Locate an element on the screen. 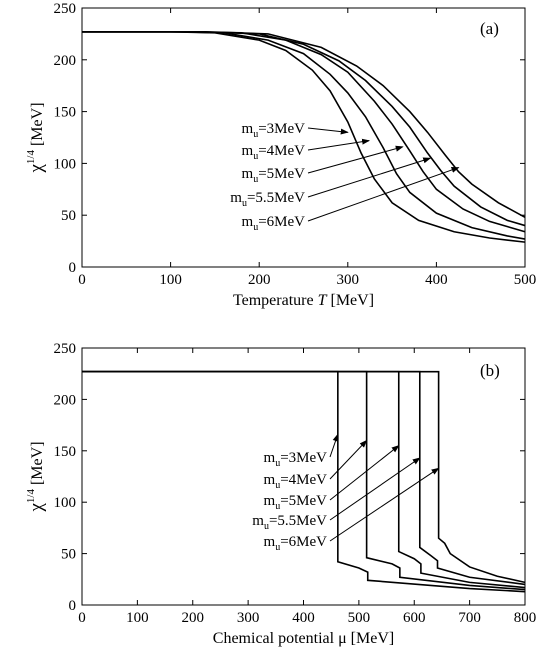  x-axis-title: Chemical potential μ [MeV] is located at coordinates (303, 638).